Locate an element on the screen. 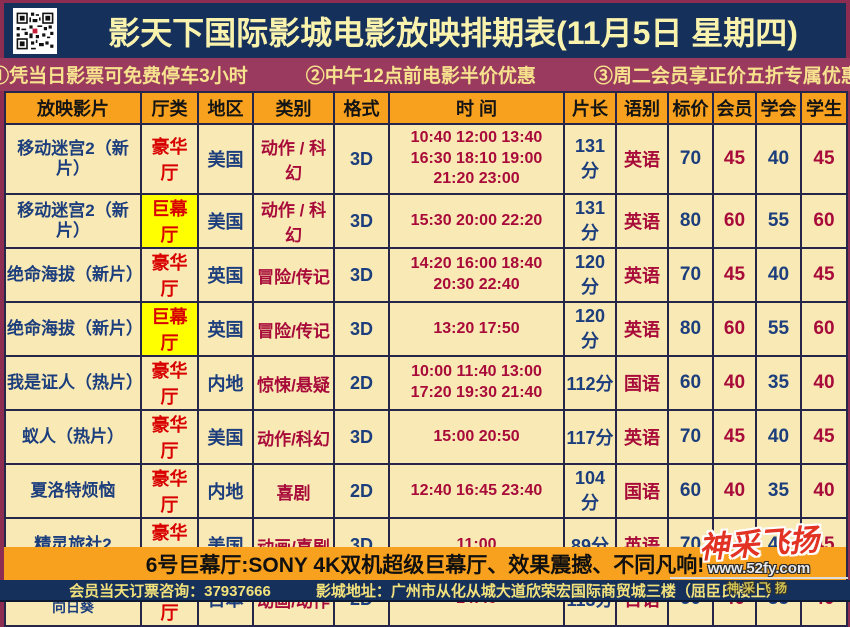 This screenshot has width=850, height=627. cell-times: 13:20 17:50 is located at coordinates (476, 329).